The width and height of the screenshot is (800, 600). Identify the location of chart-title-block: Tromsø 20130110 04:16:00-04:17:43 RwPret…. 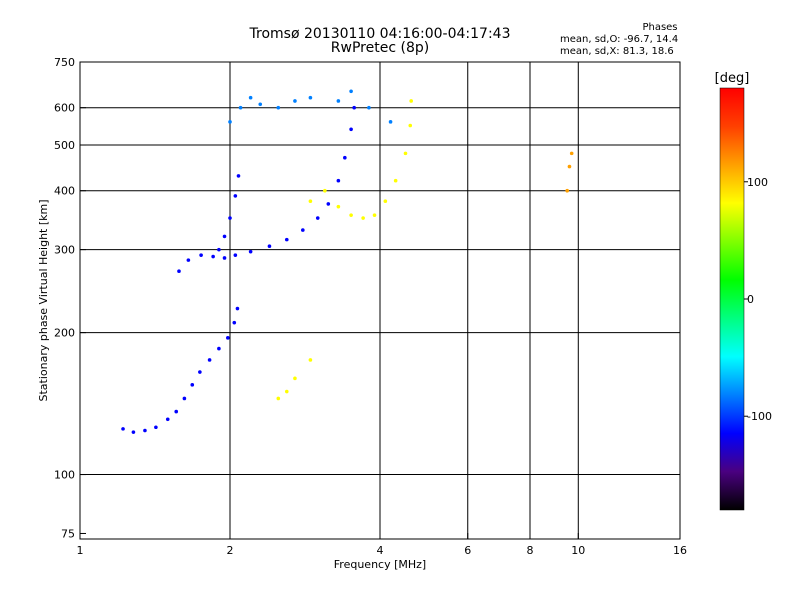
(380, 41).